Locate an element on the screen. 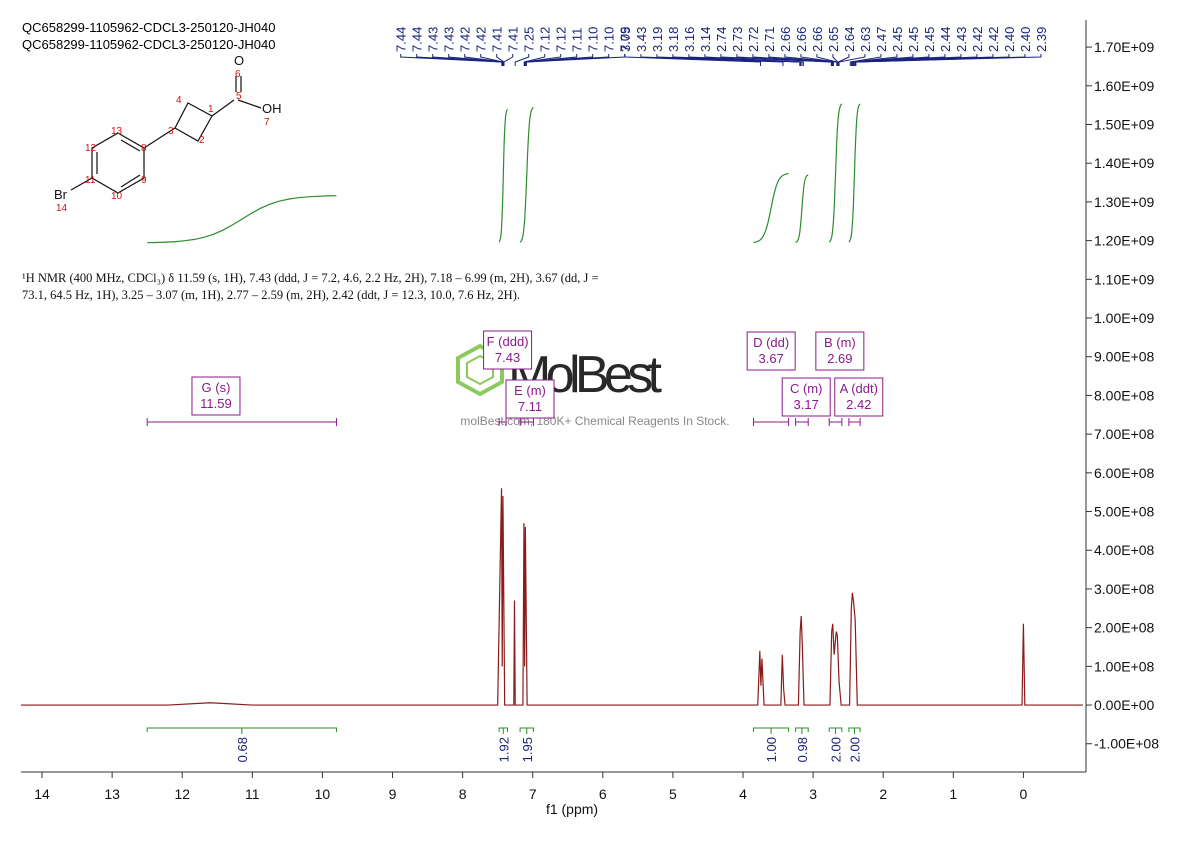 This screenshot has height=841, width=1190. x-axis-title: f1 (ppm) is located at coordinates (572, 809).